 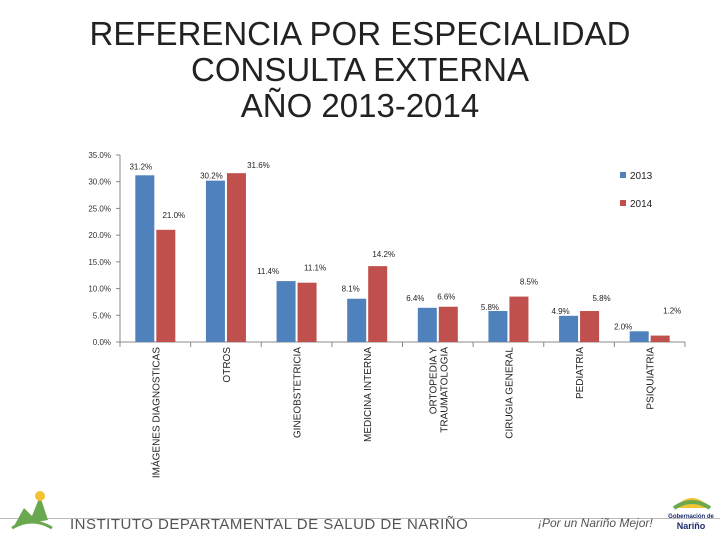 What do you see at coordinates (636, 190) in the screenshot?
I see `chart-legend: 2013 2014` at bounding box center [636, 190].